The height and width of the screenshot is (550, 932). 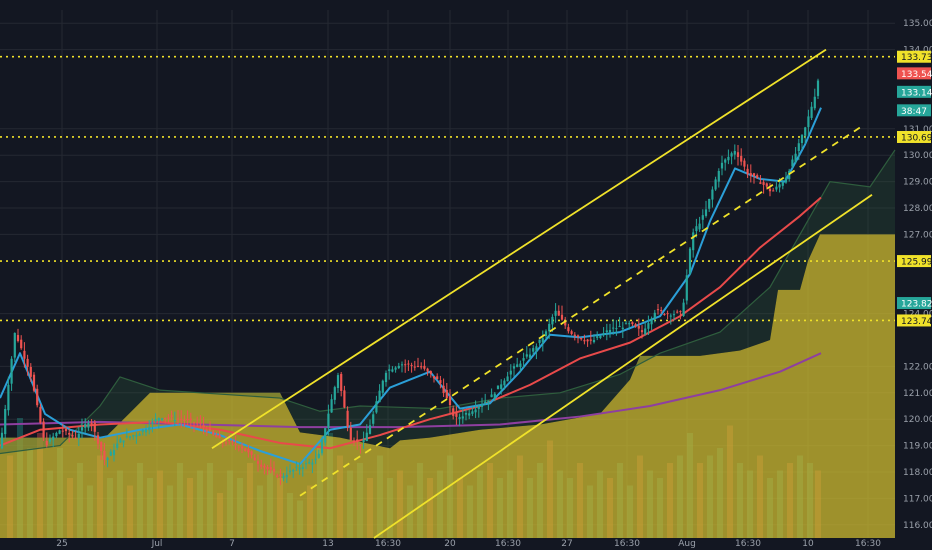 What do you see at coordinates (917, 447) in the screenshot?
I see `y-tick-label: 119.00` at bounding box center [917, 447].